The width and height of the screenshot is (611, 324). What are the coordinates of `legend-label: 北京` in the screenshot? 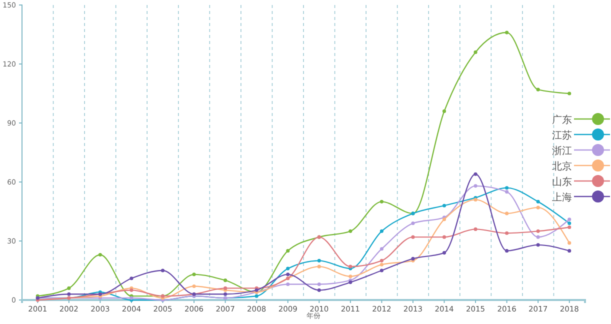 It's located at (562, 166).